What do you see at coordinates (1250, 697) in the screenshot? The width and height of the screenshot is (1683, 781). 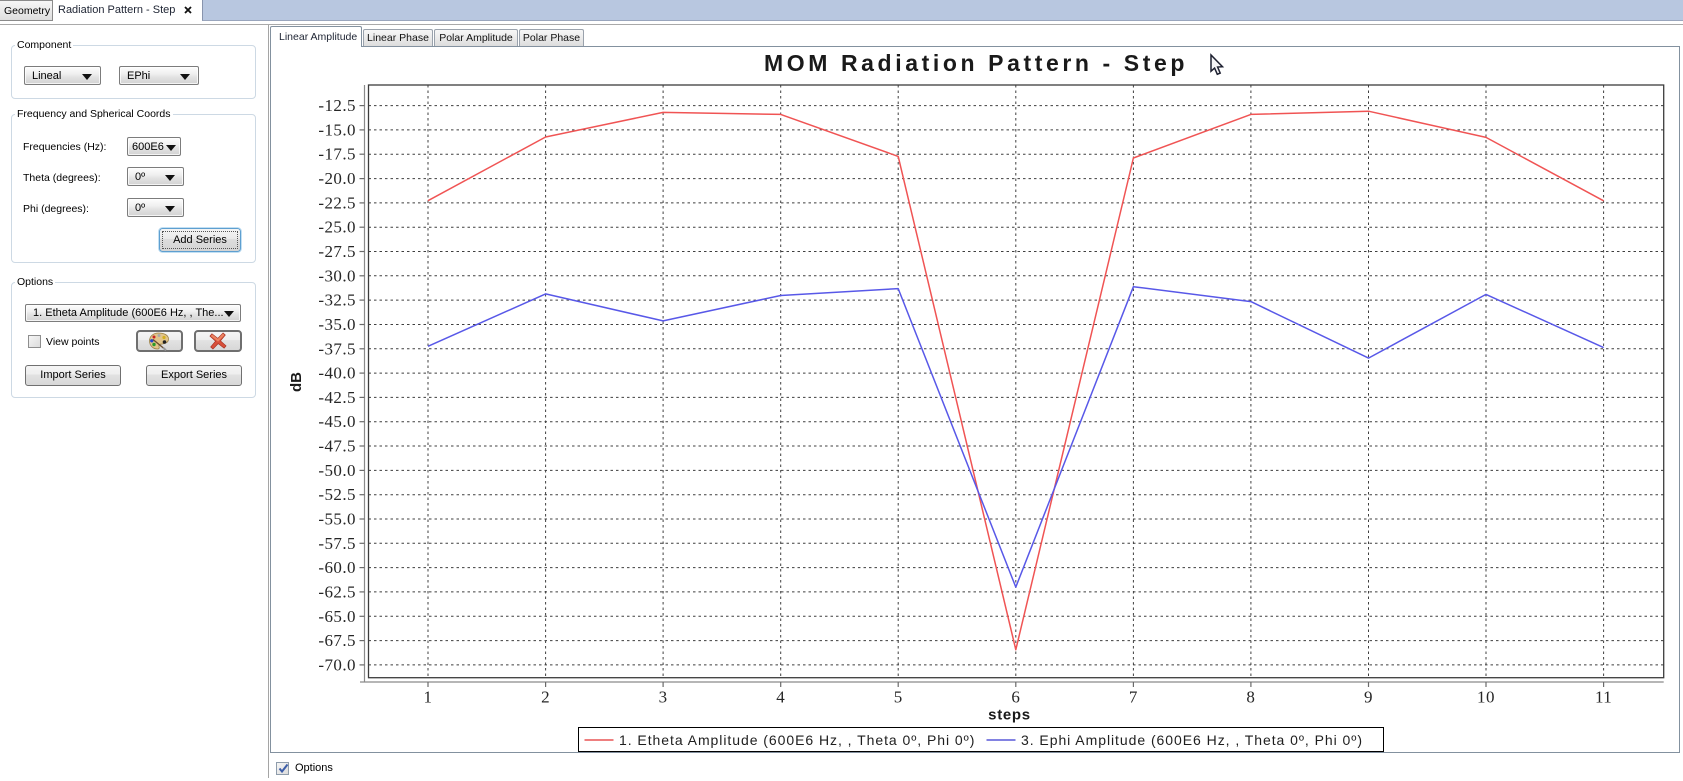 I see `svg-text: 8` at bounding box center [1250, 697].